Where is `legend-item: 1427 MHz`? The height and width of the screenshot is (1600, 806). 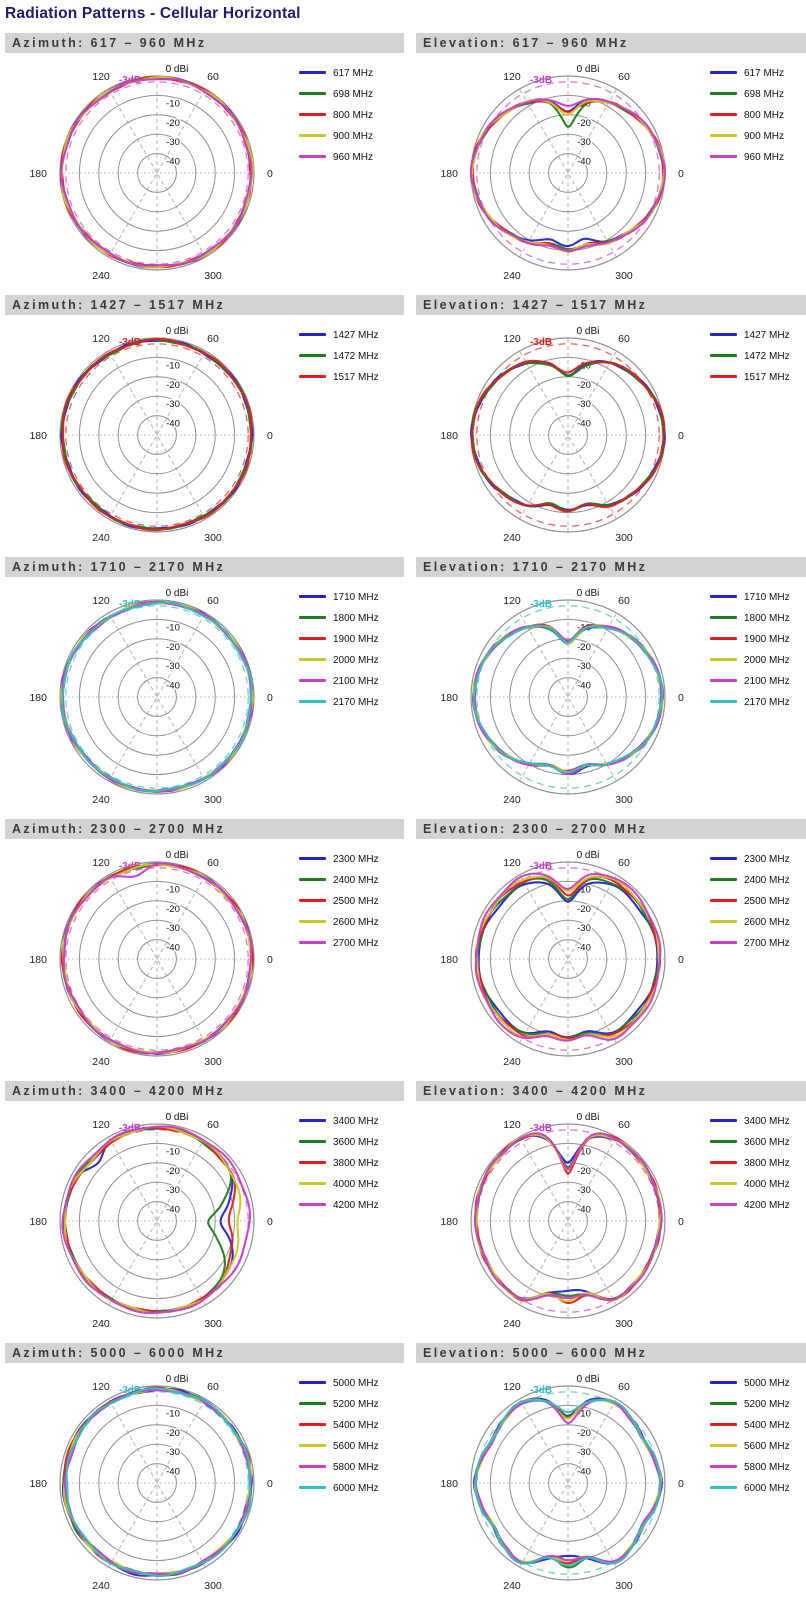 legend-item: 1427 MHz is located at coordinates (339, 334).